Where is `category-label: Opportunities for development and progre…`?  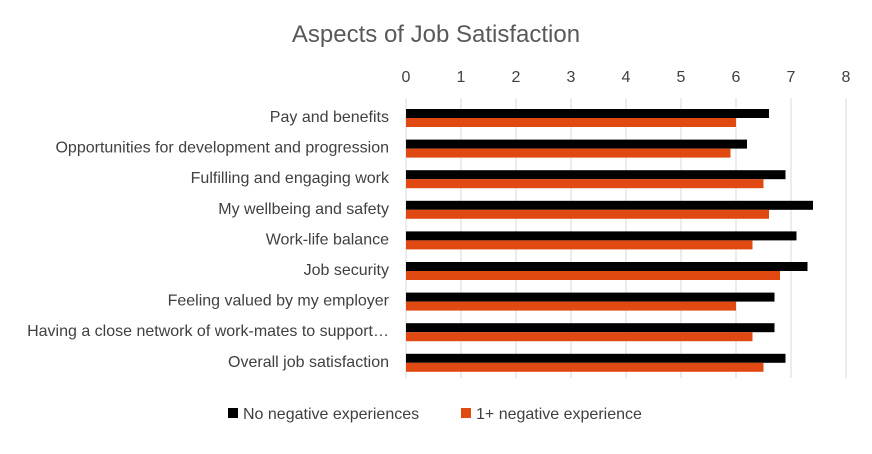 category-label: Opportunities for development and progre… is located at coordinates (222, 148).